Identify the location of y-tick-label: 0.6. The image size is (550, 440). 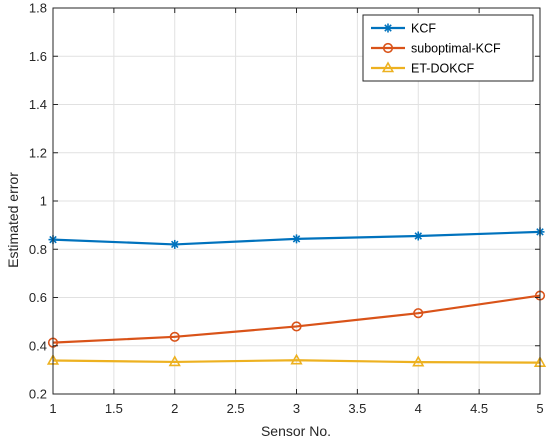
(38, 297).